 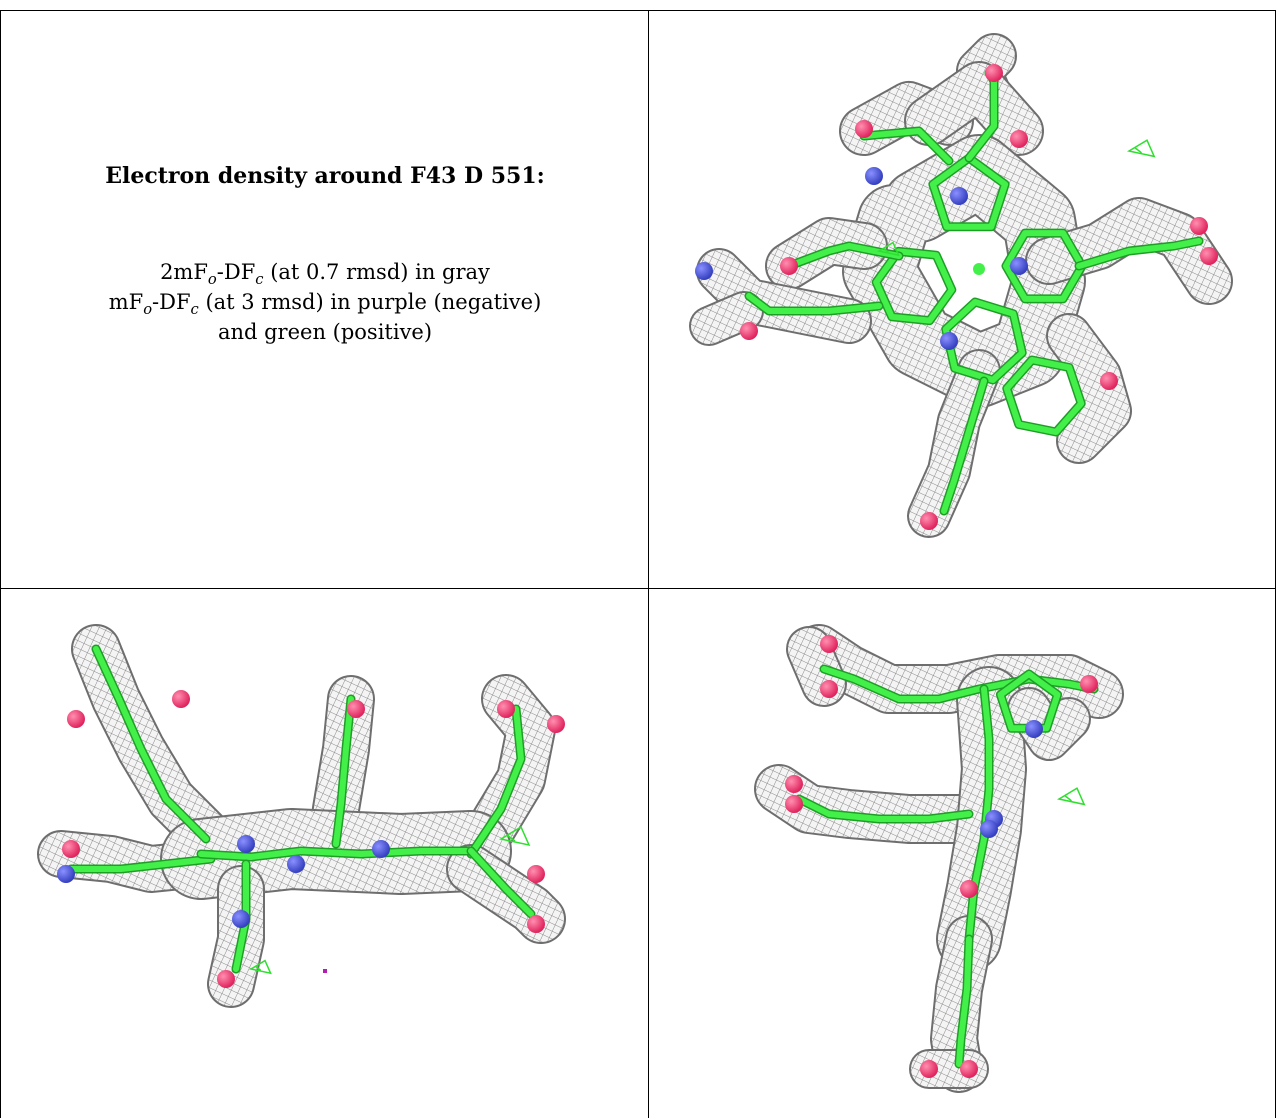 I want to click on nitrogen-atom-s5, so click(x=241, y=919).